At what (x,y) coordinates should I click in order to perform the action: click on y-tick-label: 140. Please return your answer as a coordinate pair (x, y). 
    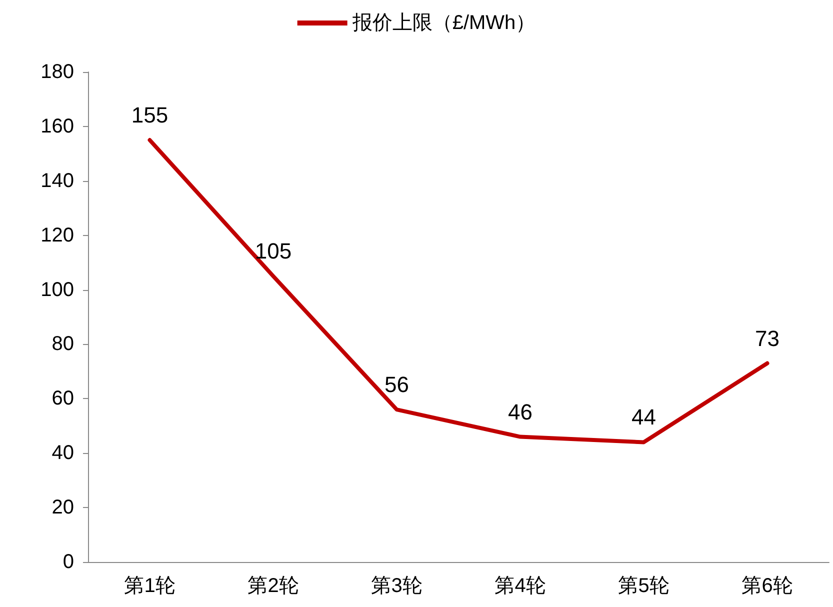
    Looking at the image, I should click on (57, 181).